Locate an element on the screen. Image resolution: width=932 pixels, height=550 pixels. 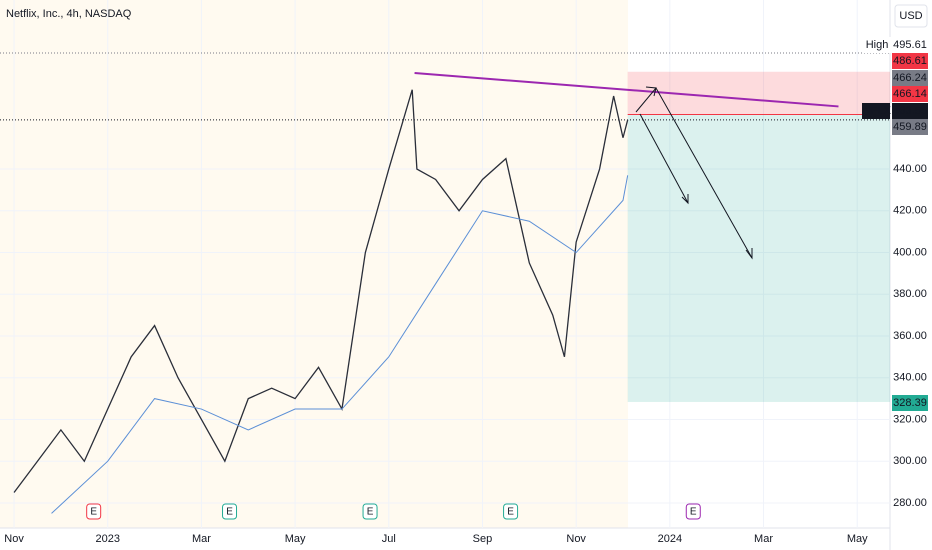
y-tick-label: 280.00 is located at coordinates (910, 503).